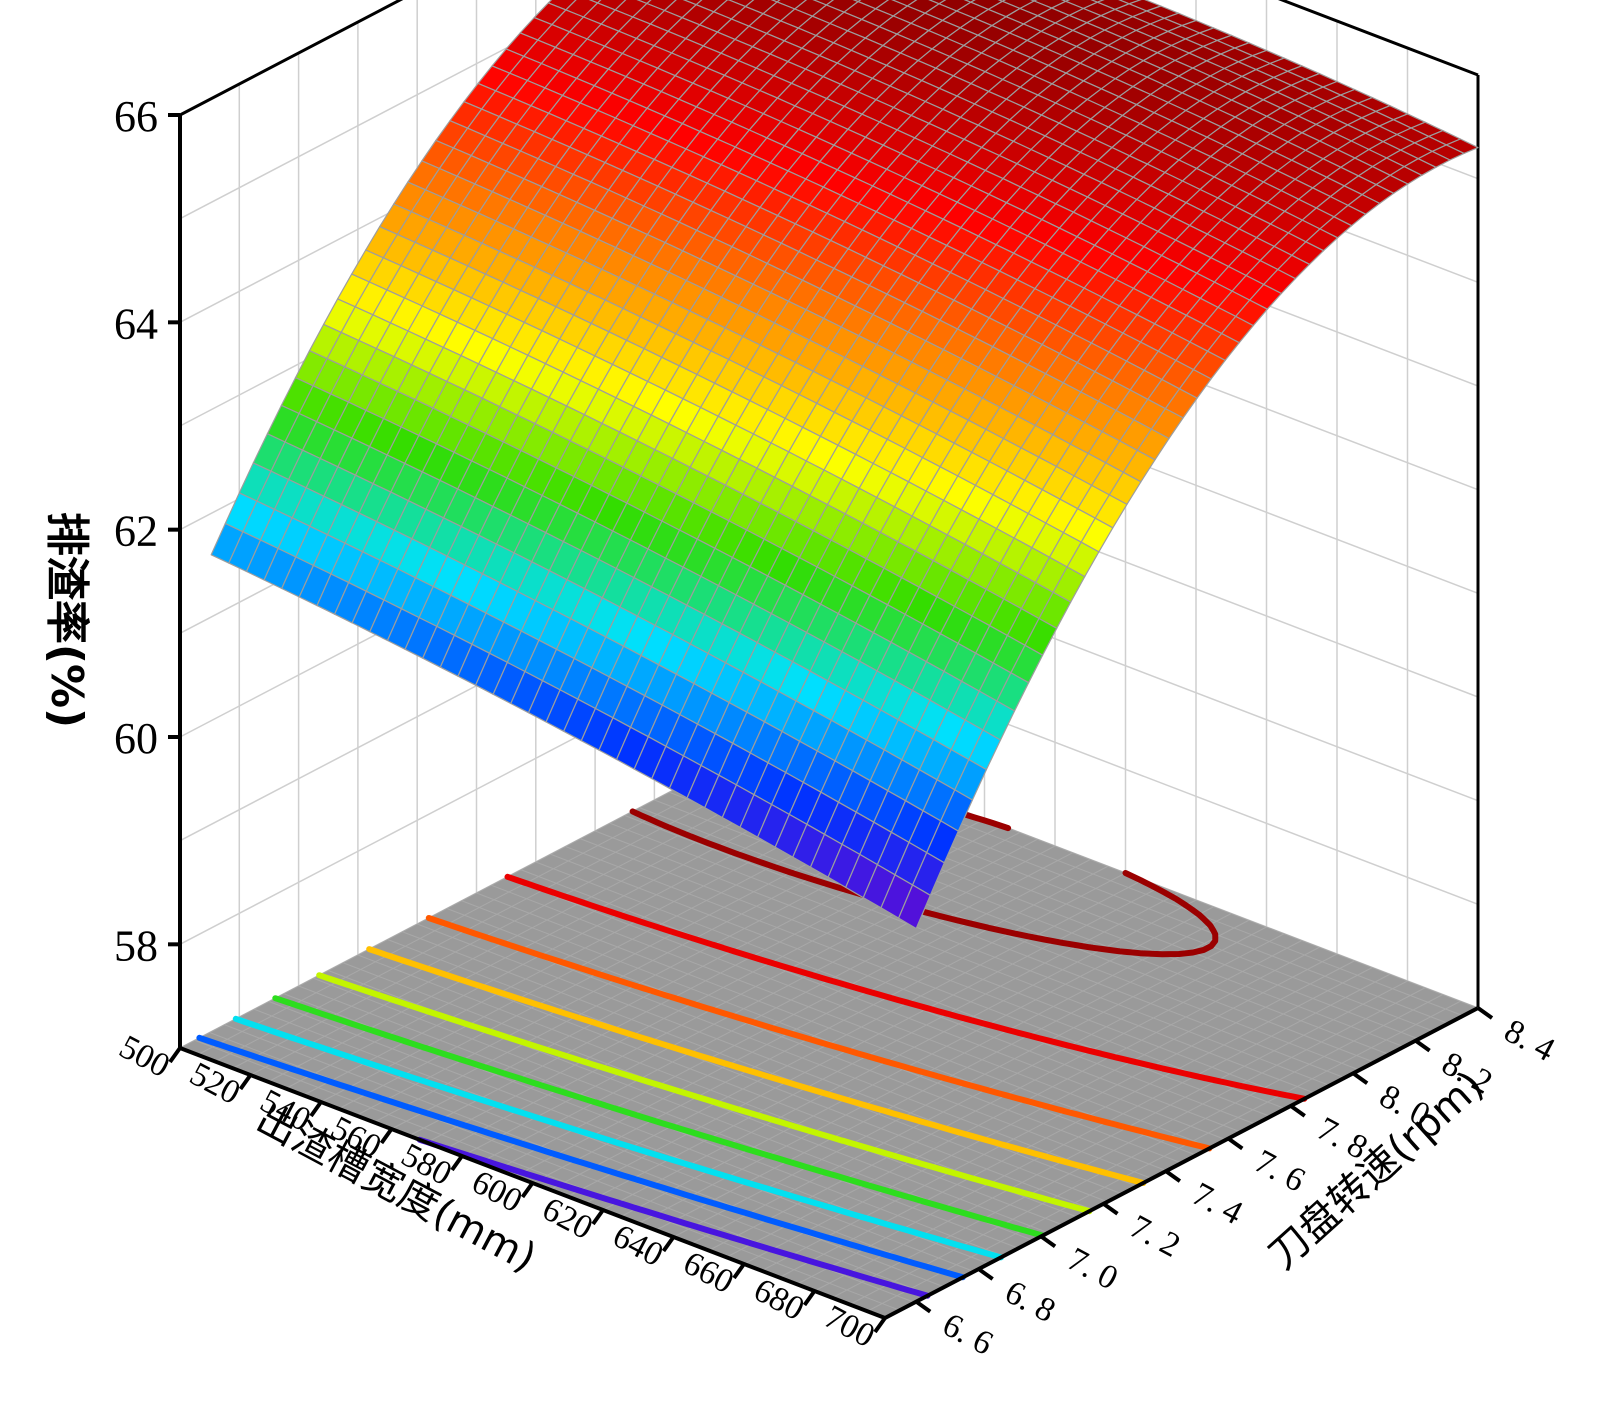 The width and height of the screenshot is (1600, 1410). What do you see at coordinates (136, 738) in the screenshot?
I see `z-tick-label: 60` at bounding box center [136, 738].